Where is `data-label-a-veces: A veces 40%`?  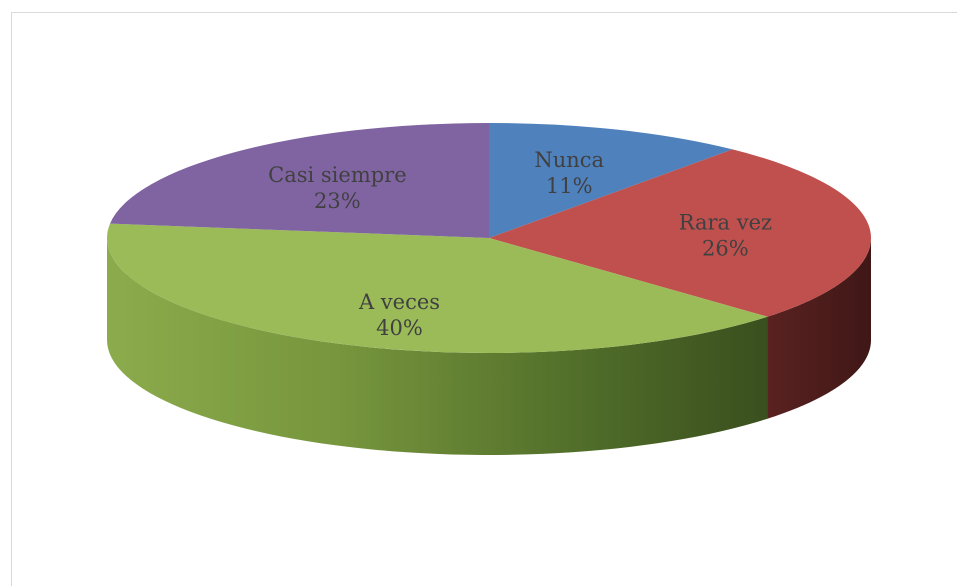
data-label-a-veces: A veces 40% is located at coordinates (399, 315).